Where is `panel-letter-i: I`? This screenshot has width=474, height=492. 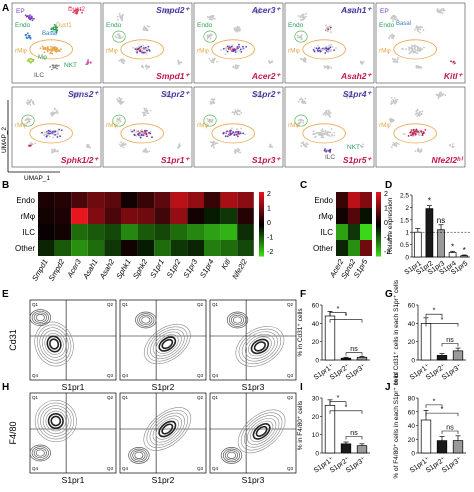
panel-letter-i: I is located at coordinates (301, 387).